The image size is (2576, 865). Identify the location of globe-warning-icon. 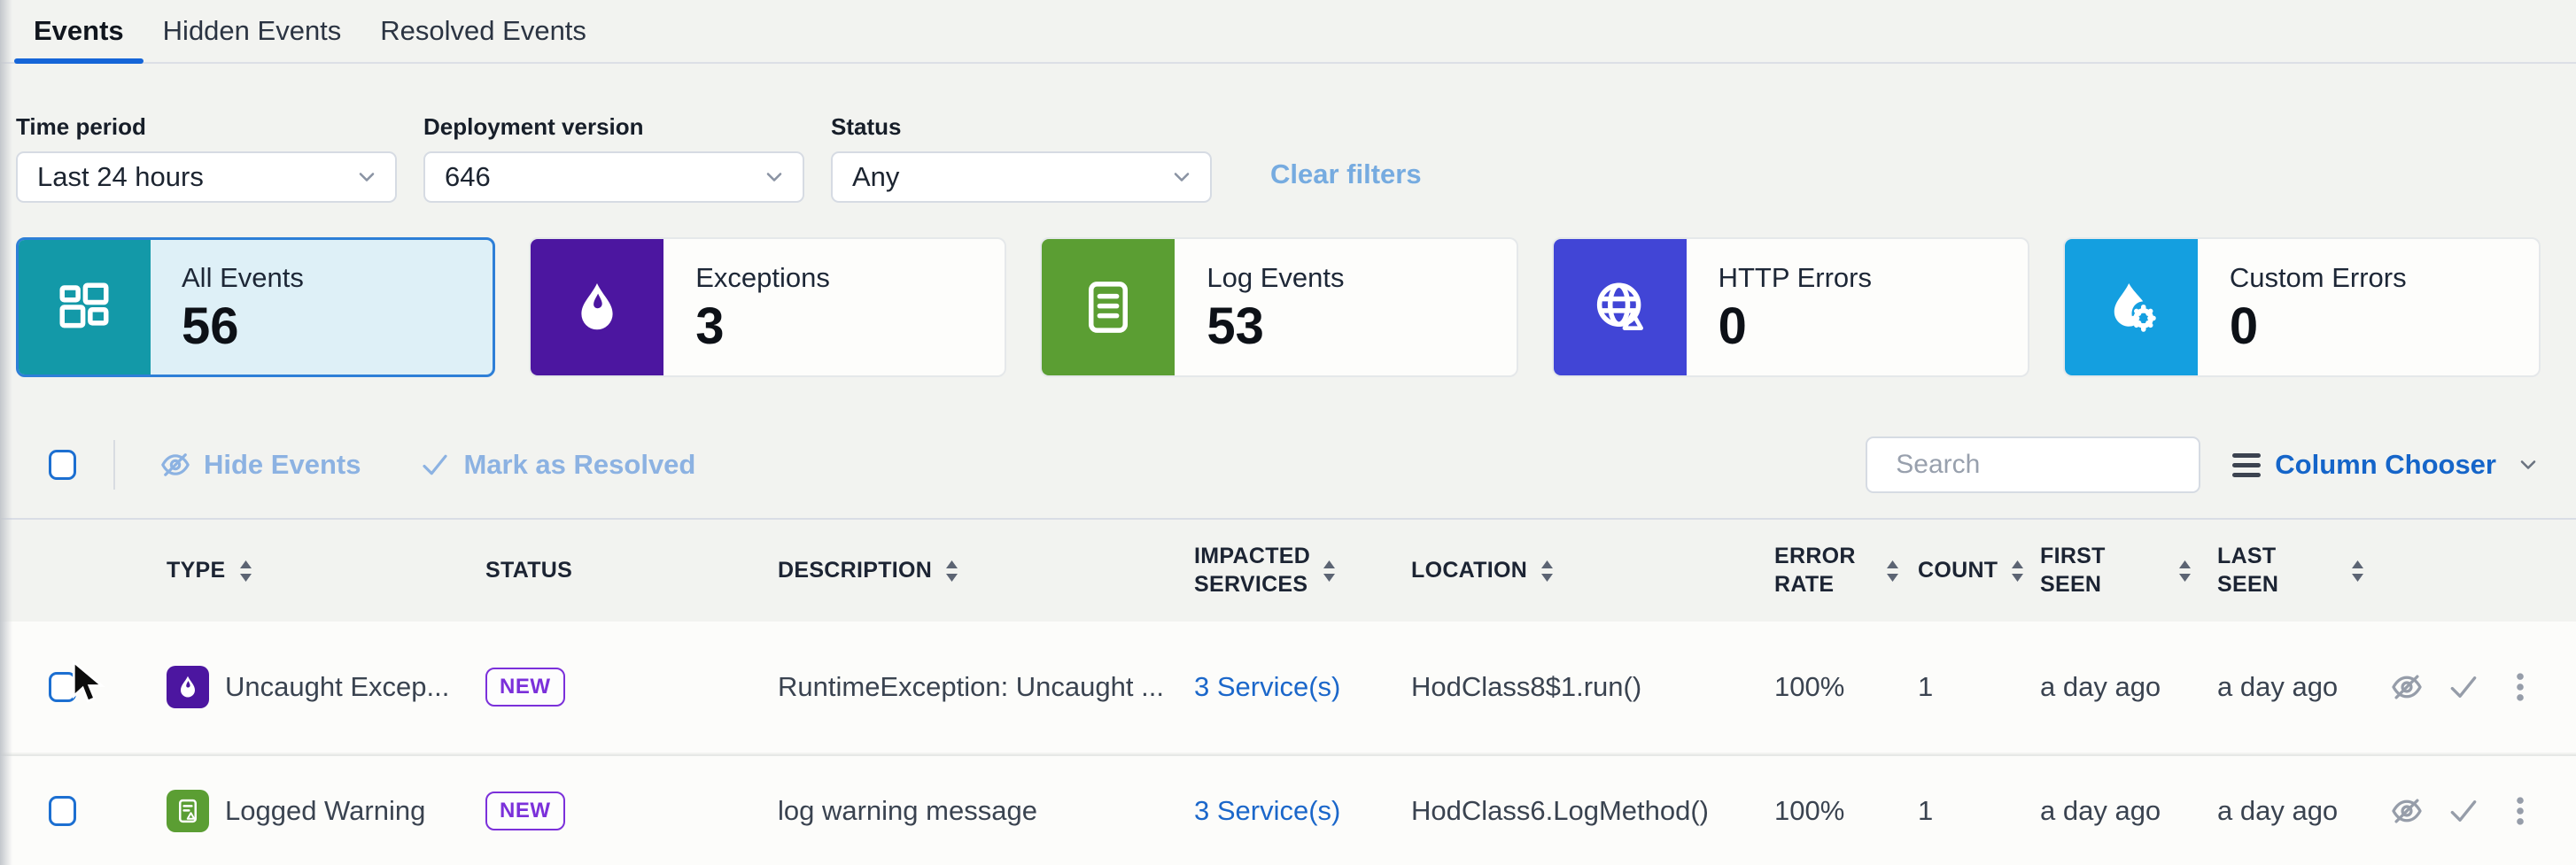
(1620, 307).